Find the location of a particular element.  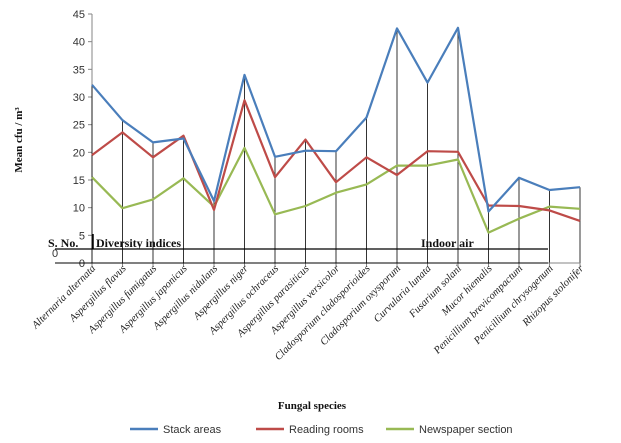

table-fragment-overlay: S. No. 0 Diversity indices Indoor air is located at coordinates (298, 249).